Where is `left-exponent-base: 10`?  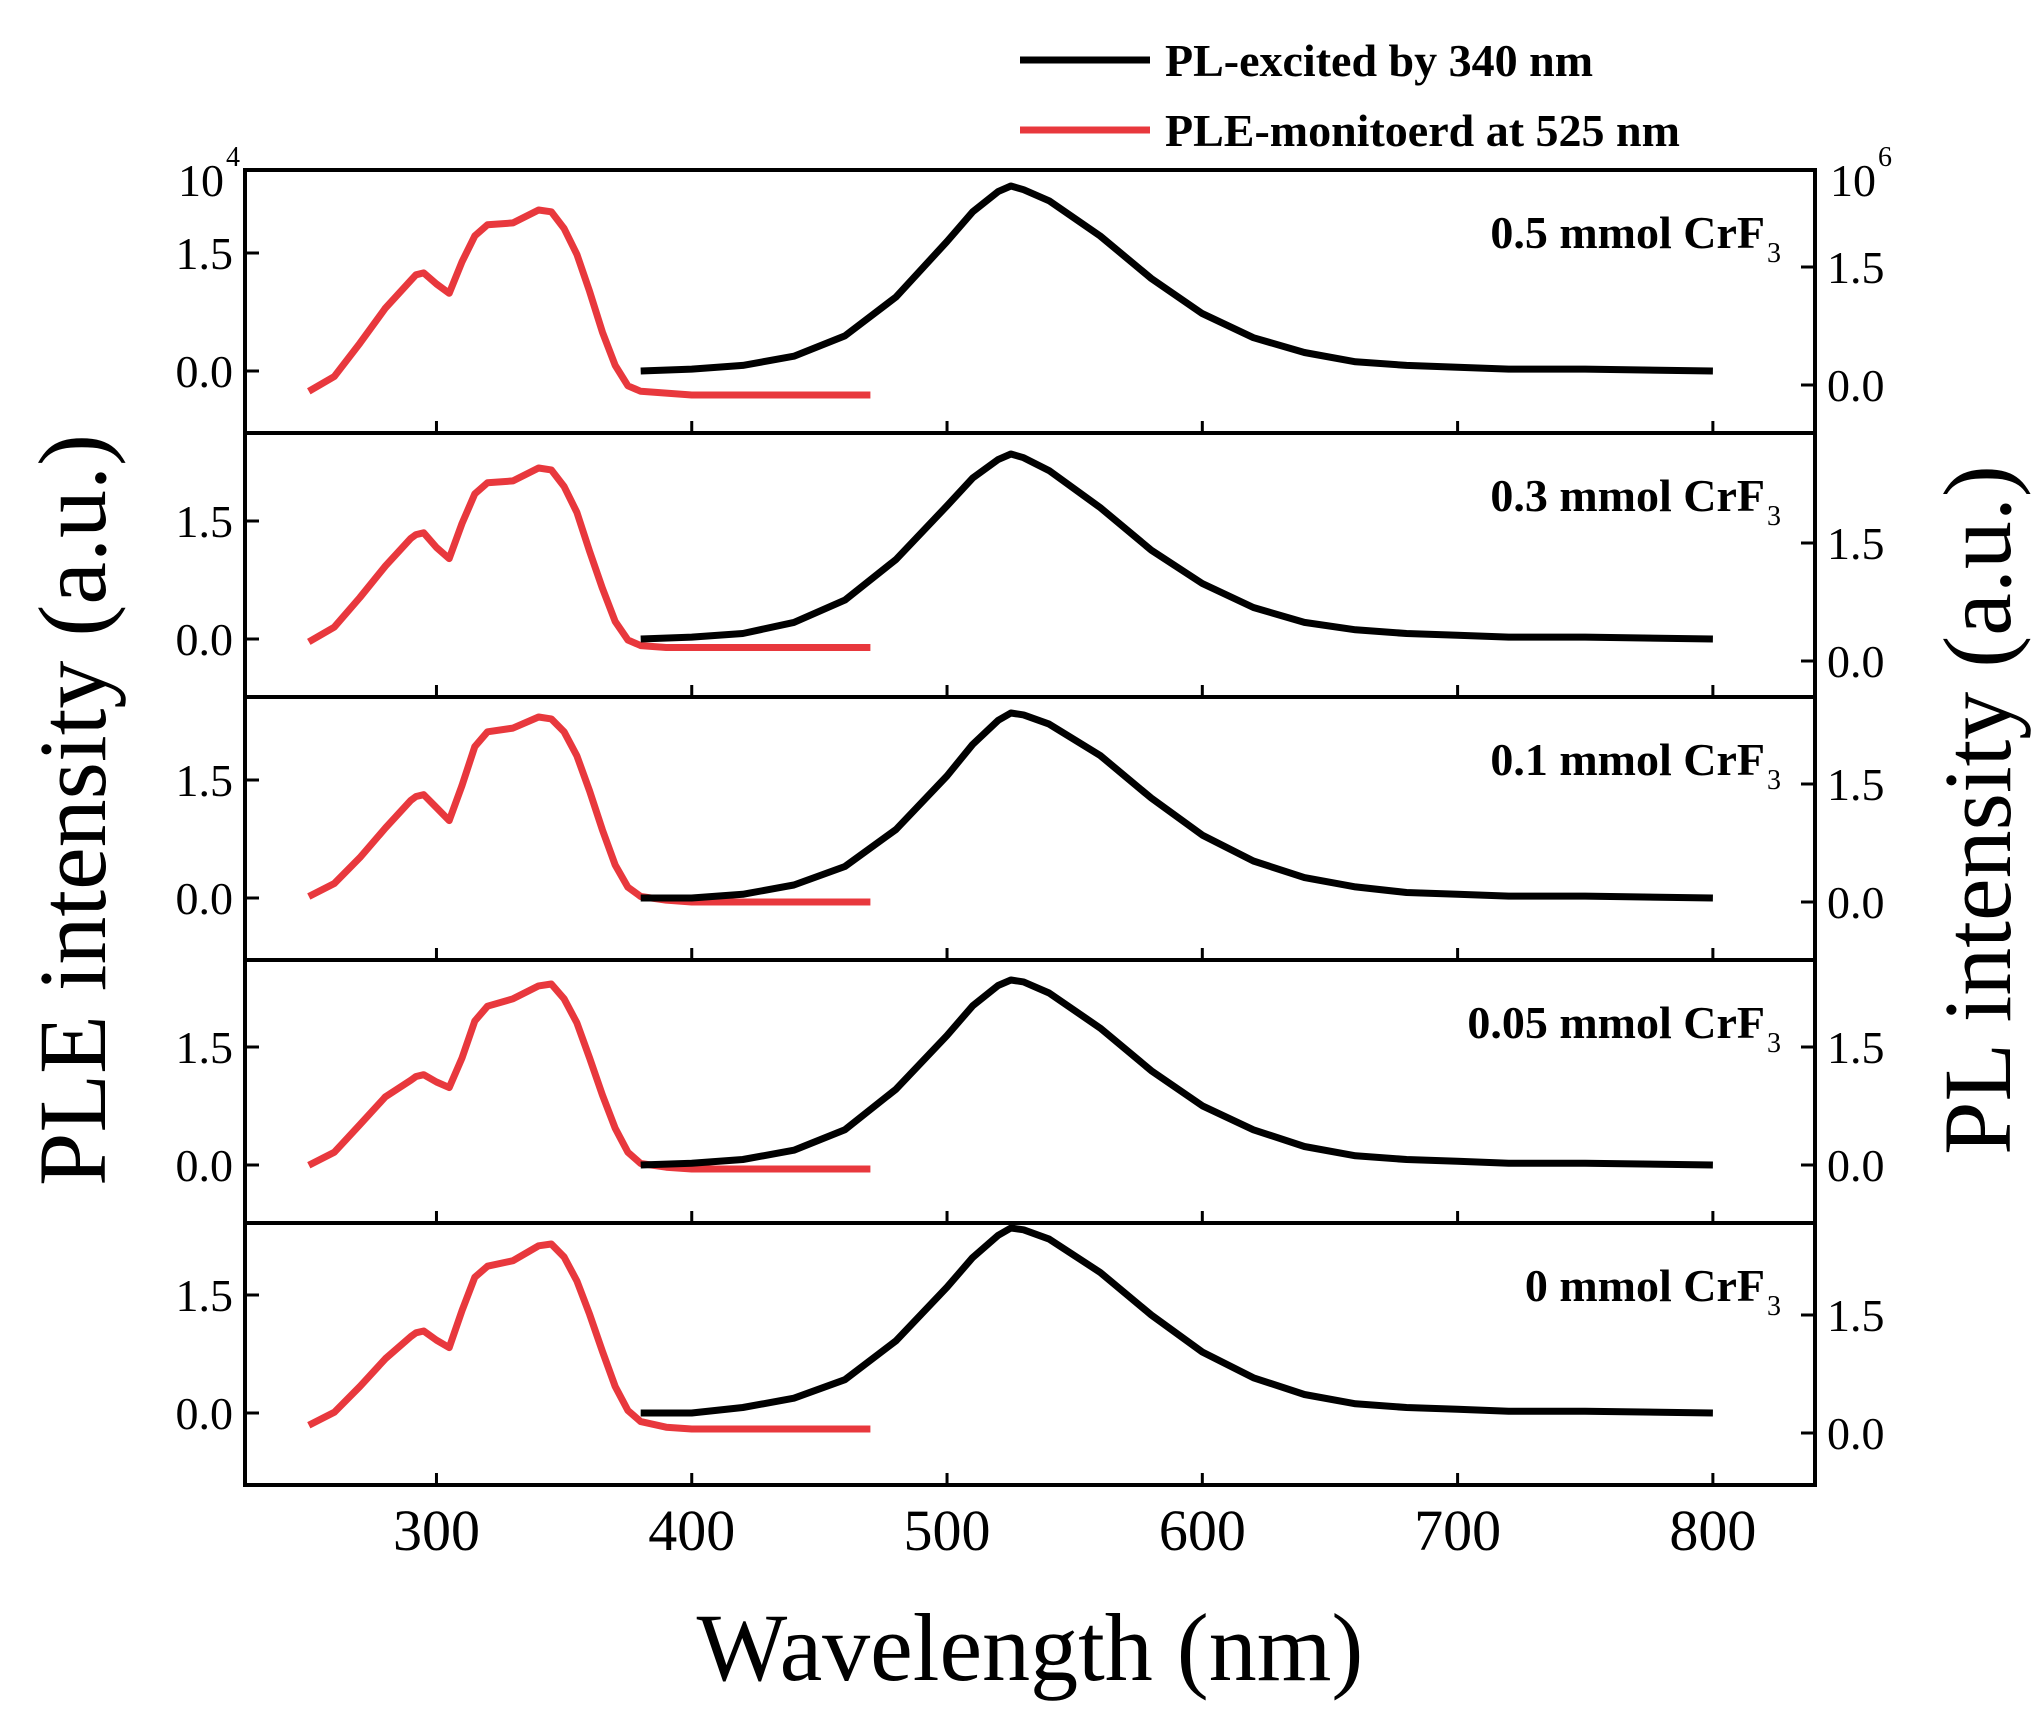
left-exponent-base: 10 is located at coordinates (201, 180).